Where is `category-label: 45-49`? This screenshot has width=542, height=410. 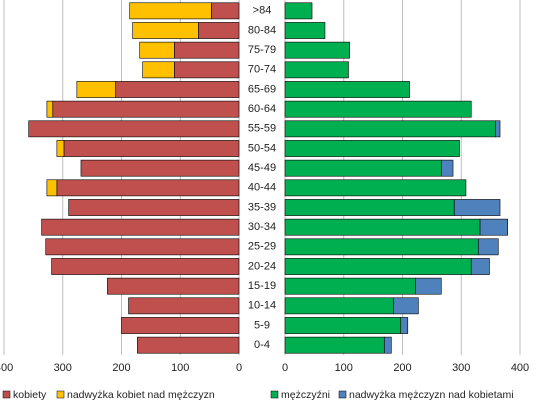
category-label: 45-49 is located at coordinates (262, 168).